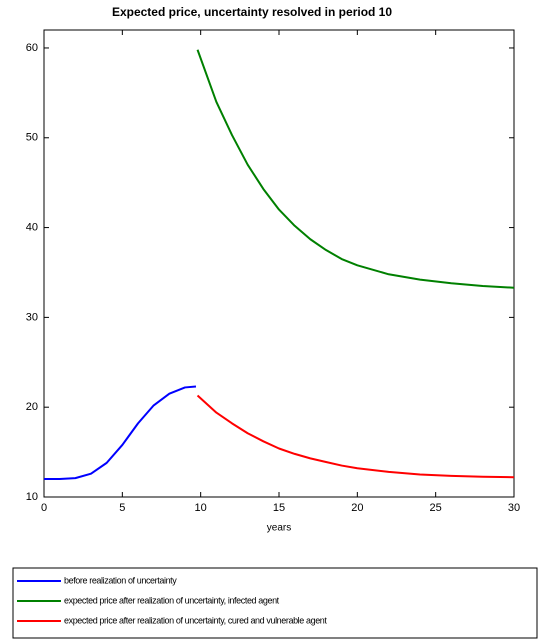 The image size is (548, 644). Describe the element at coordinates (357, 508) in the screenshot. I see `x-tick-label: 20` at that location.